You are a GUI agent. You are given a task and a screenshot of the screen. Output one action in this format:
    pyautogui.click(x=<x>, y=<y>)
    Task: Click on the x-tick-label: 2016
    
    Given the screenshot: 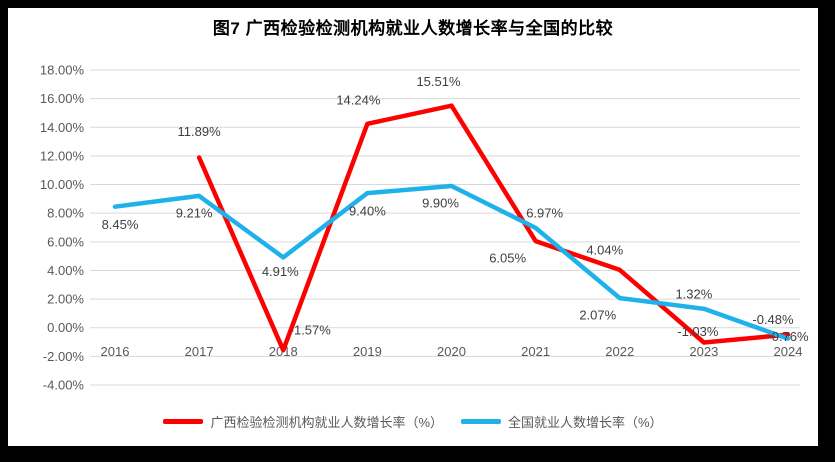 What is the action you would take?
    pyautogui.click(x=115, y=351)
    